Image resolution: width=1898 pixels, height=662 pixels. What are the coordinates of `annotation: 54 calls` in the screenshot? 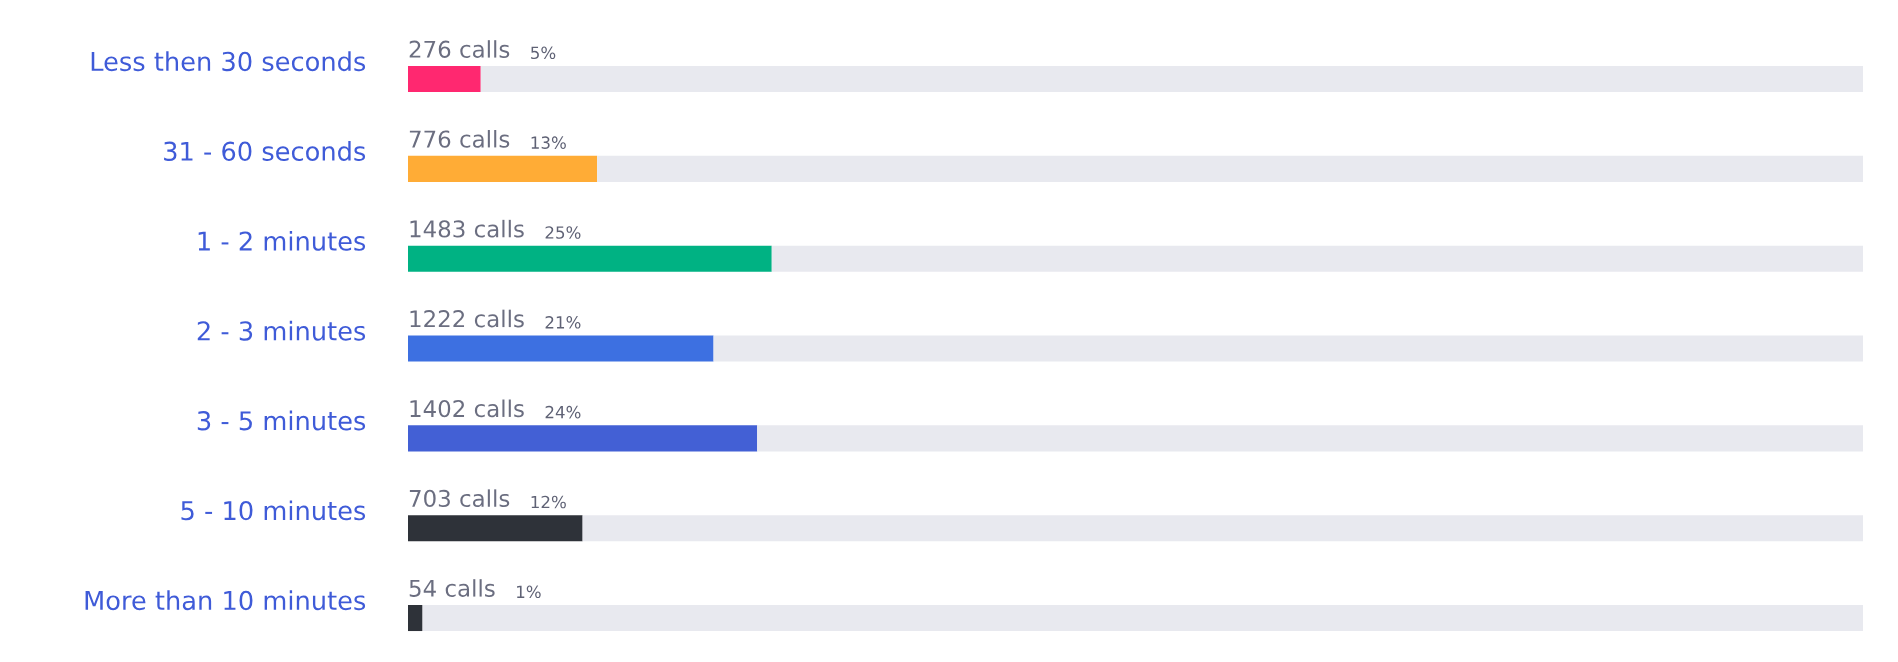 It's located at (452, 588).